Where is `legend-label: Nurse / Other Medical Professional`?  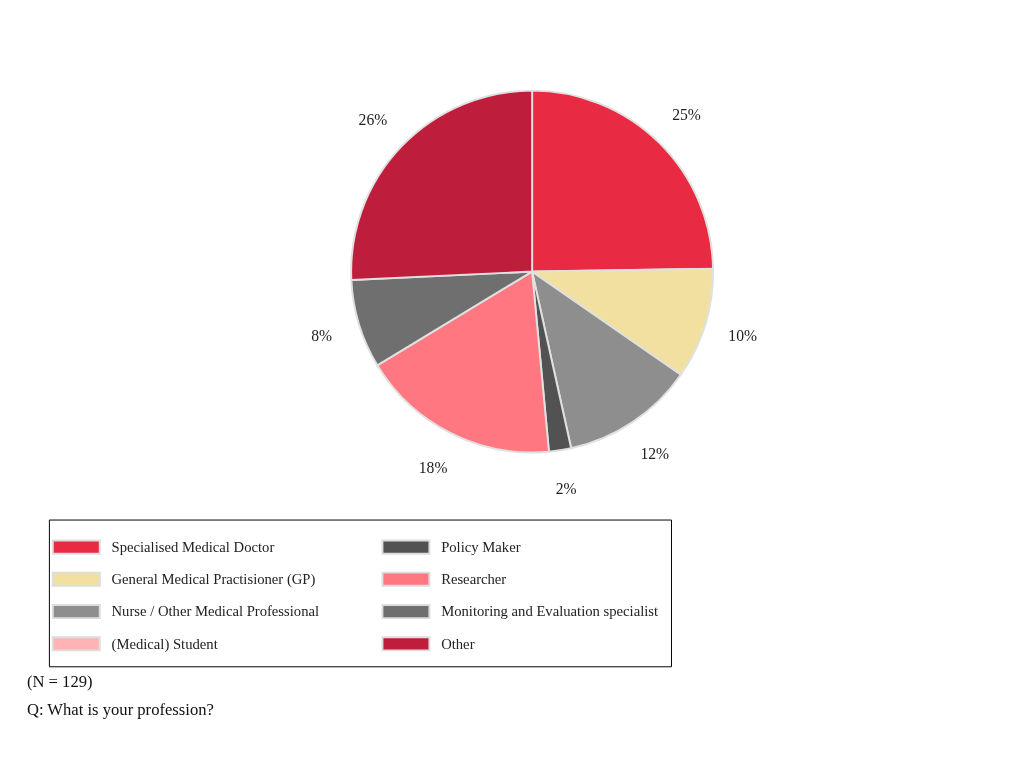 legend-label: Nurse / Other Medical Professional is located at coordinates (215, 611).